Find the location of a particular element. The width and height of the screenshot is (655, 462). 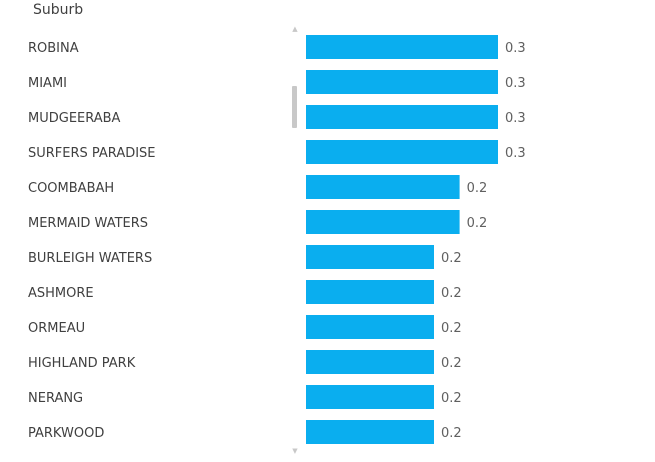

suburb-column-header: Suburb is located at coordinates (58, 10).